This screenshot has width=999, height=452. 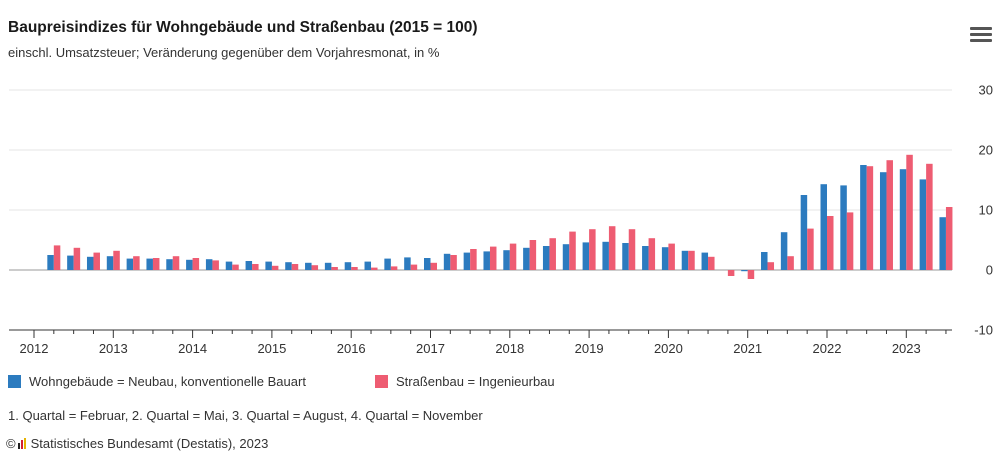 What do you see at coordinates (983, 330) in the screenshot?
I see `y-tick-label: -10` at bounding box center [983, 330].